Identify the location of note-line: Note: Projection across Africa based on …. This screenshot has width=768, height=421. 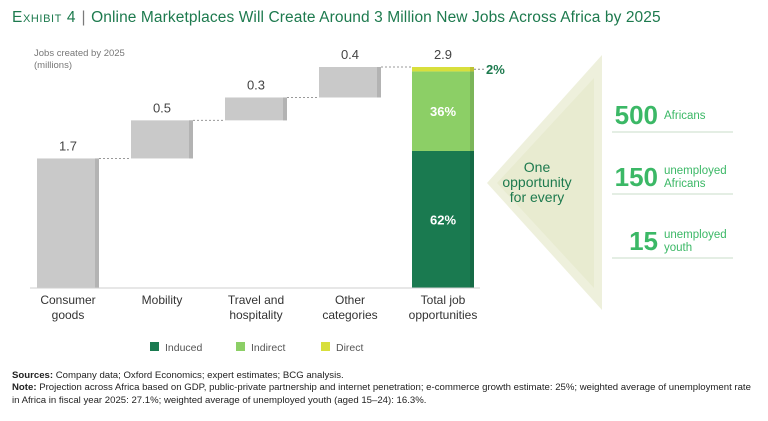
(385, 394).